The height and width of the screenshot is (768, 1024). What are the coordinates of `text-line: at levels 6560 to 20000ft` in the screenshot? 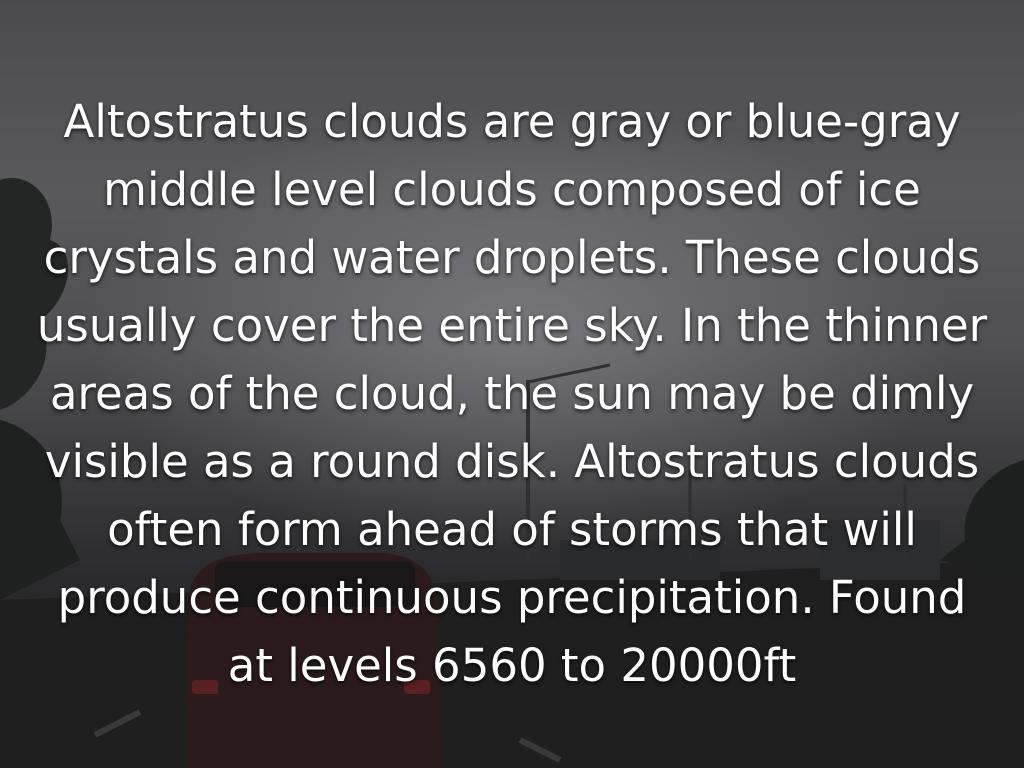 It's located at (512, 665).